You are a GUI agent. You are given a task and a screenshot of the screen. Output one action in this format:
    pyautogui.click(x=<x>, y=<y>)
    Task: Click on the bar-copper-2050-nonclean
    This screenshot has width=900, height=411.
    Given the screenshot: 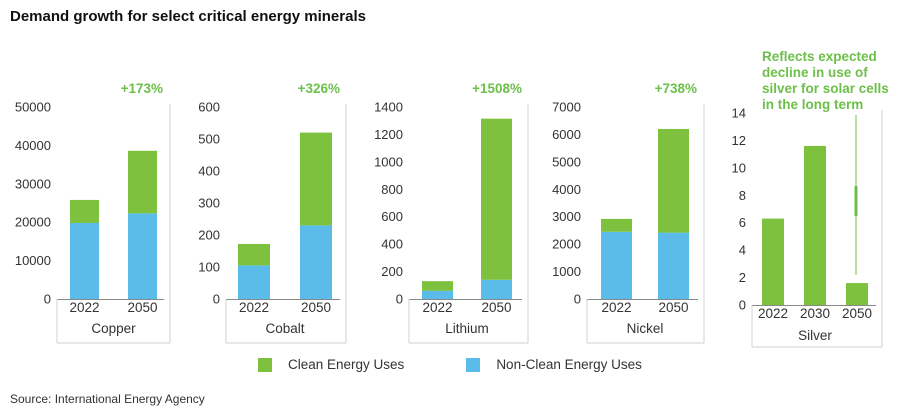 What is the action you would take?
    pyautogui.click(x=142, y=256)
    